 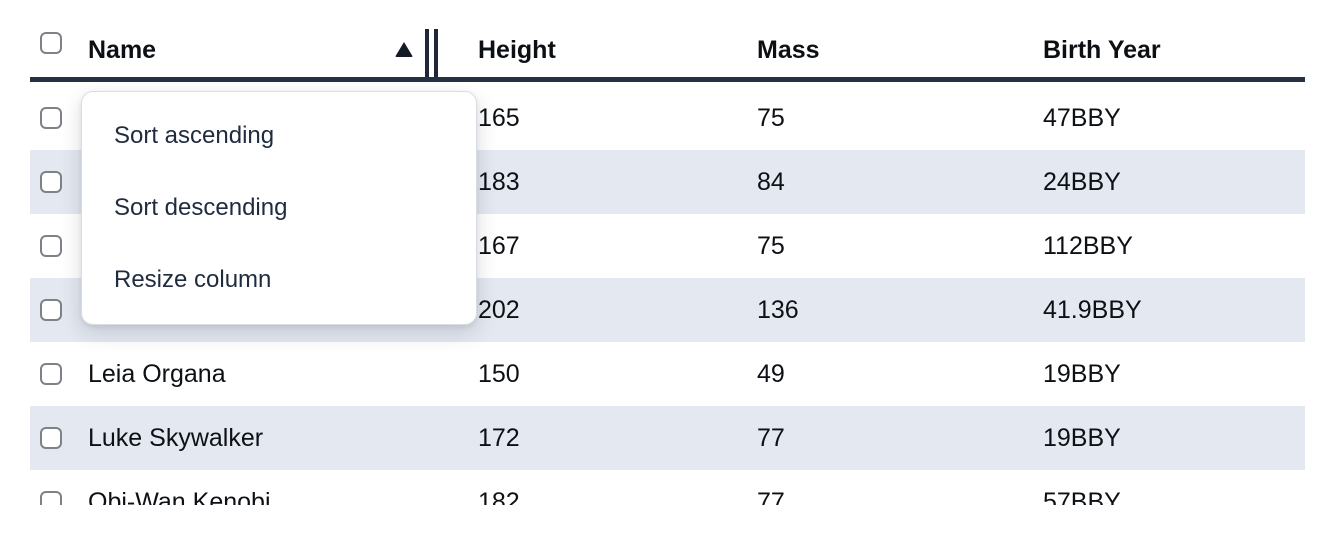 I want to click on column-header-birth-year: Birth Year, so click(x=1157, y=57).